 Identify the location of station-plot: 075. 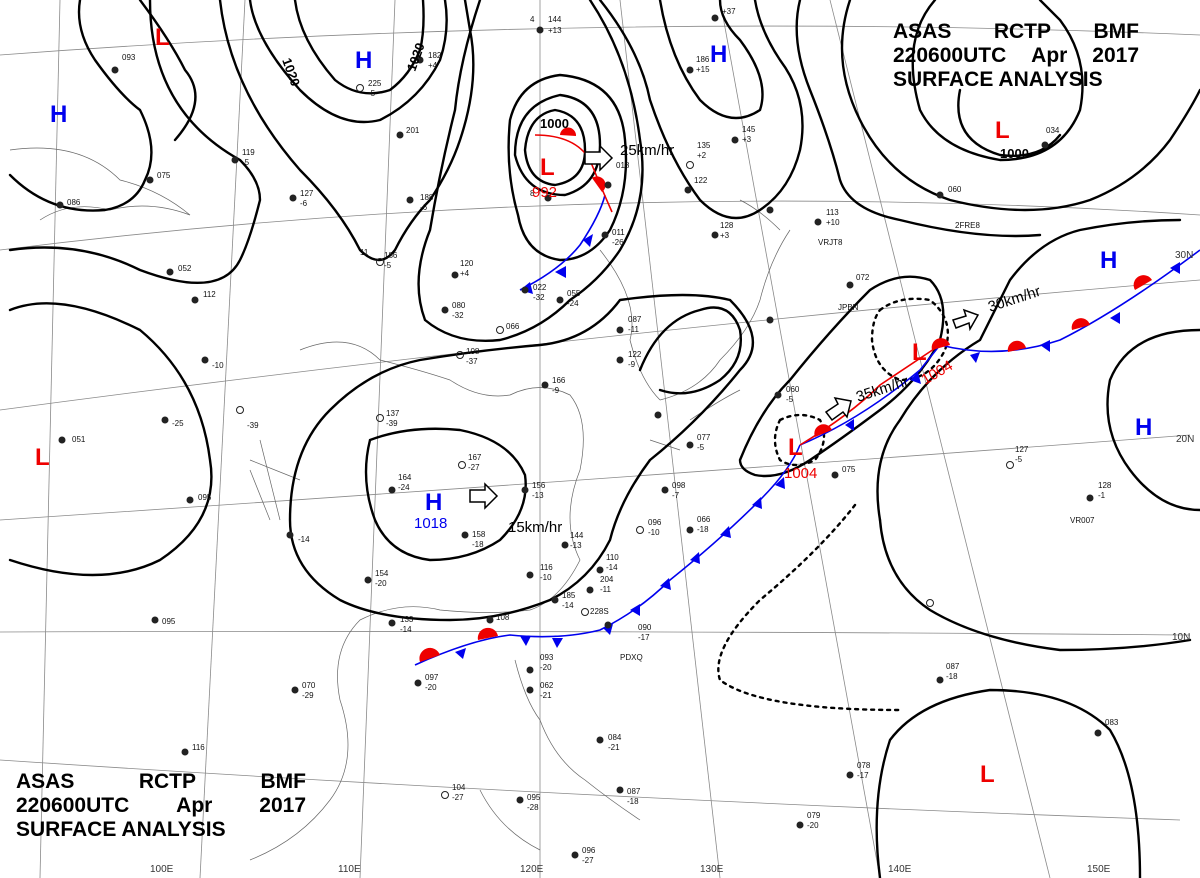
(158, 177).